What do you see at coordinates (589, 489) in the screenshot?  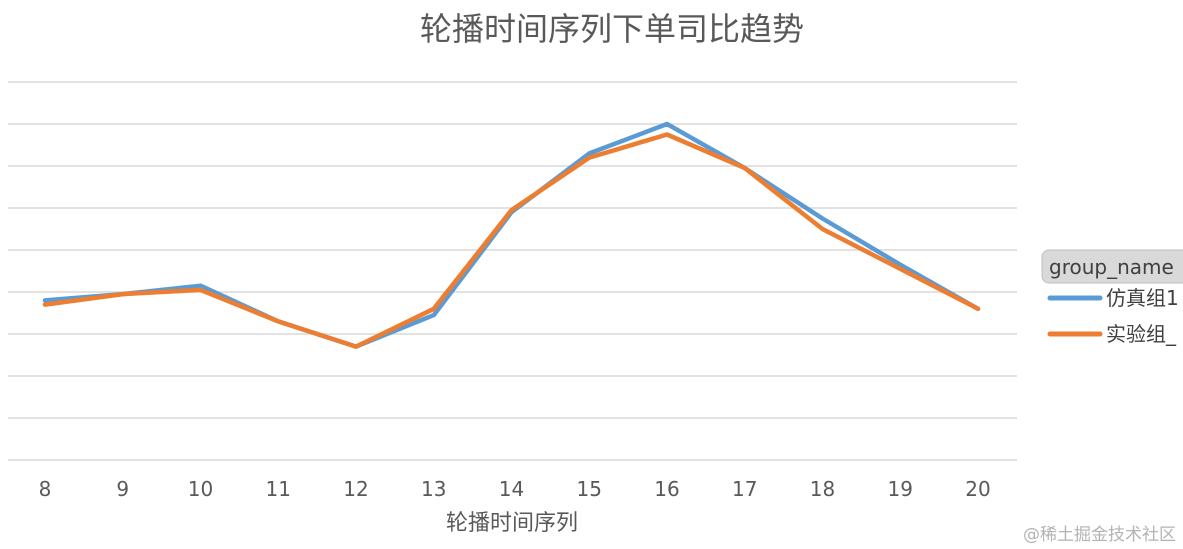 I see `x-tick-label: 15` at bounding box center [589, 489].